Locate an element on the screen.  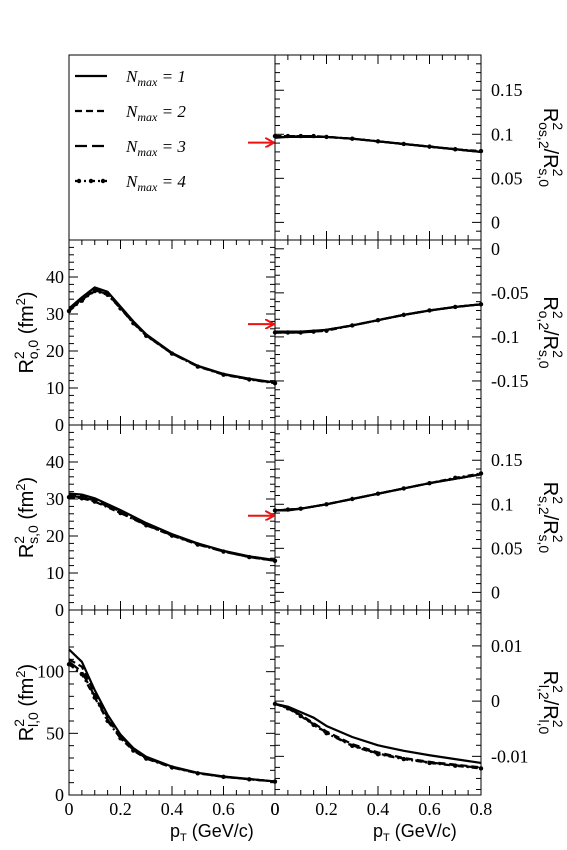
y-tick-label-l2: 0.01 is located at coordinates (507, 646).